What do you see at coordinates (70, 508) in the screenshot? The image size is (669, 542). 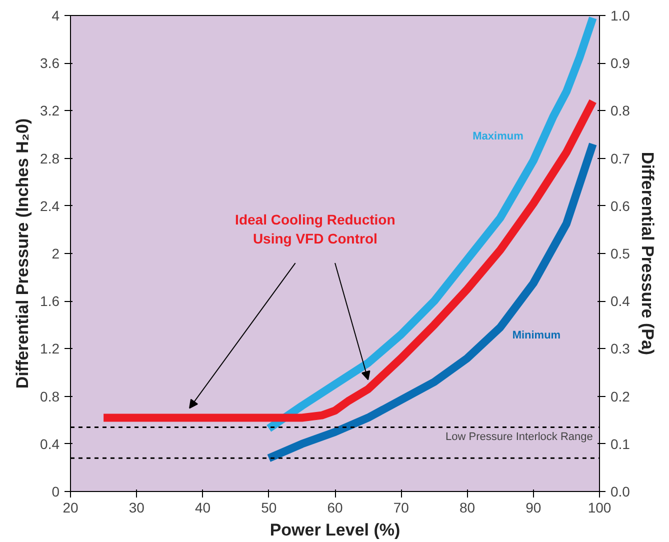 I see `x-tick-label: 20` at bounding box center [70, 508].